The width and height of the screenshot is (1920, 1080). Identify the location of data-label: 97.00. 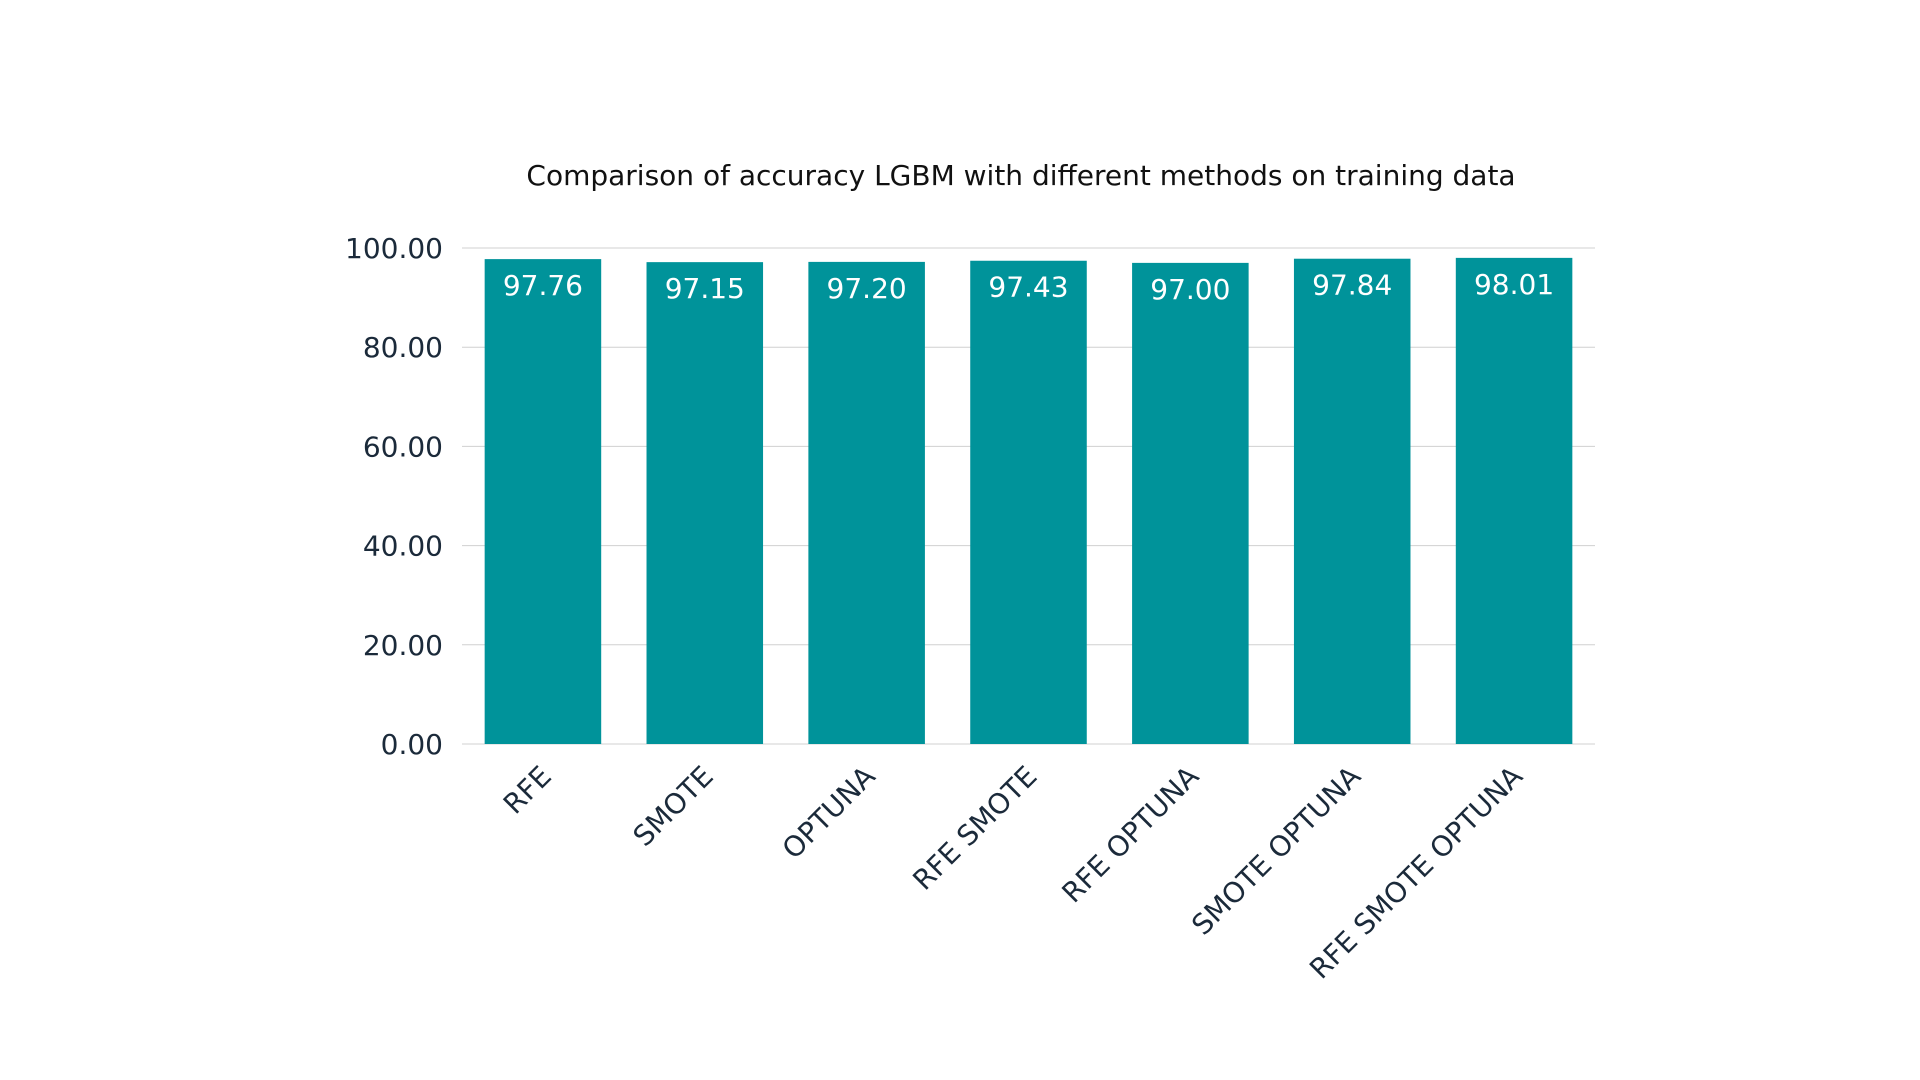
(1190, 289).